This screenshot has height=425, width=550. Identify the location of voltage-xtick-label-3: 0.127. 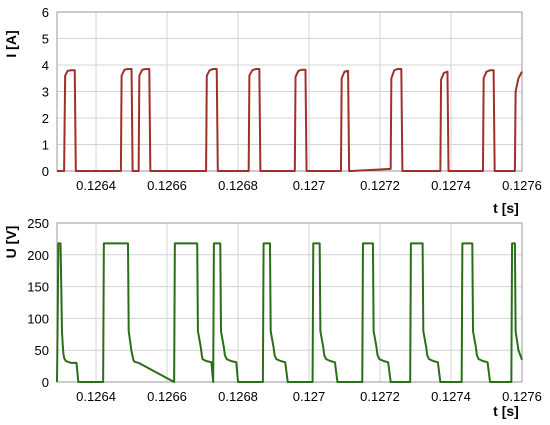
(309, 396).